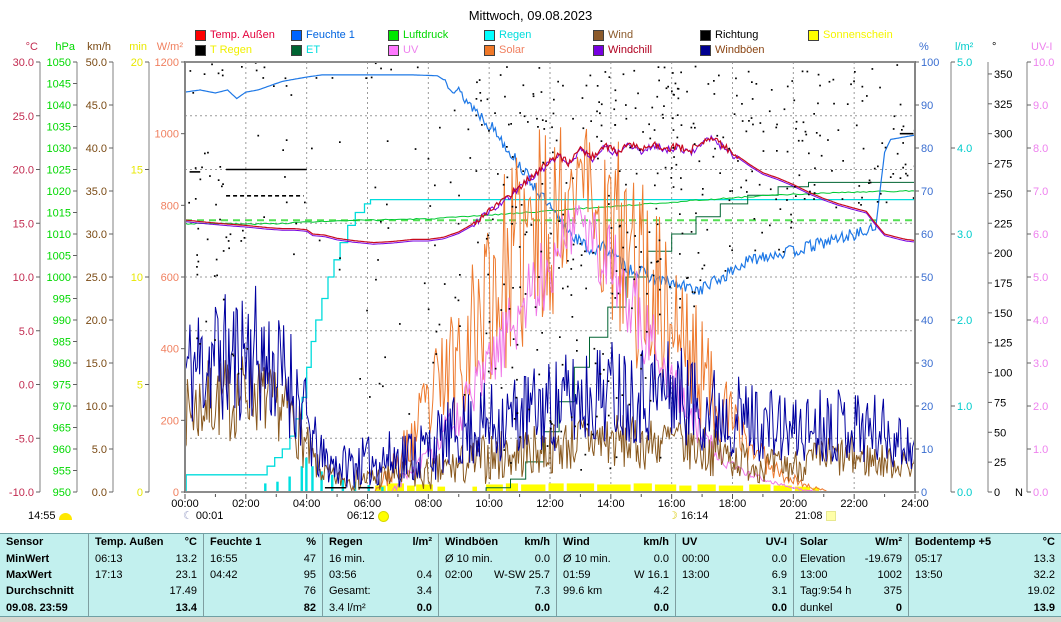  Describe the element at coordinates (305, 50) in the screenshot. I see `legend-item: ET` at that location.